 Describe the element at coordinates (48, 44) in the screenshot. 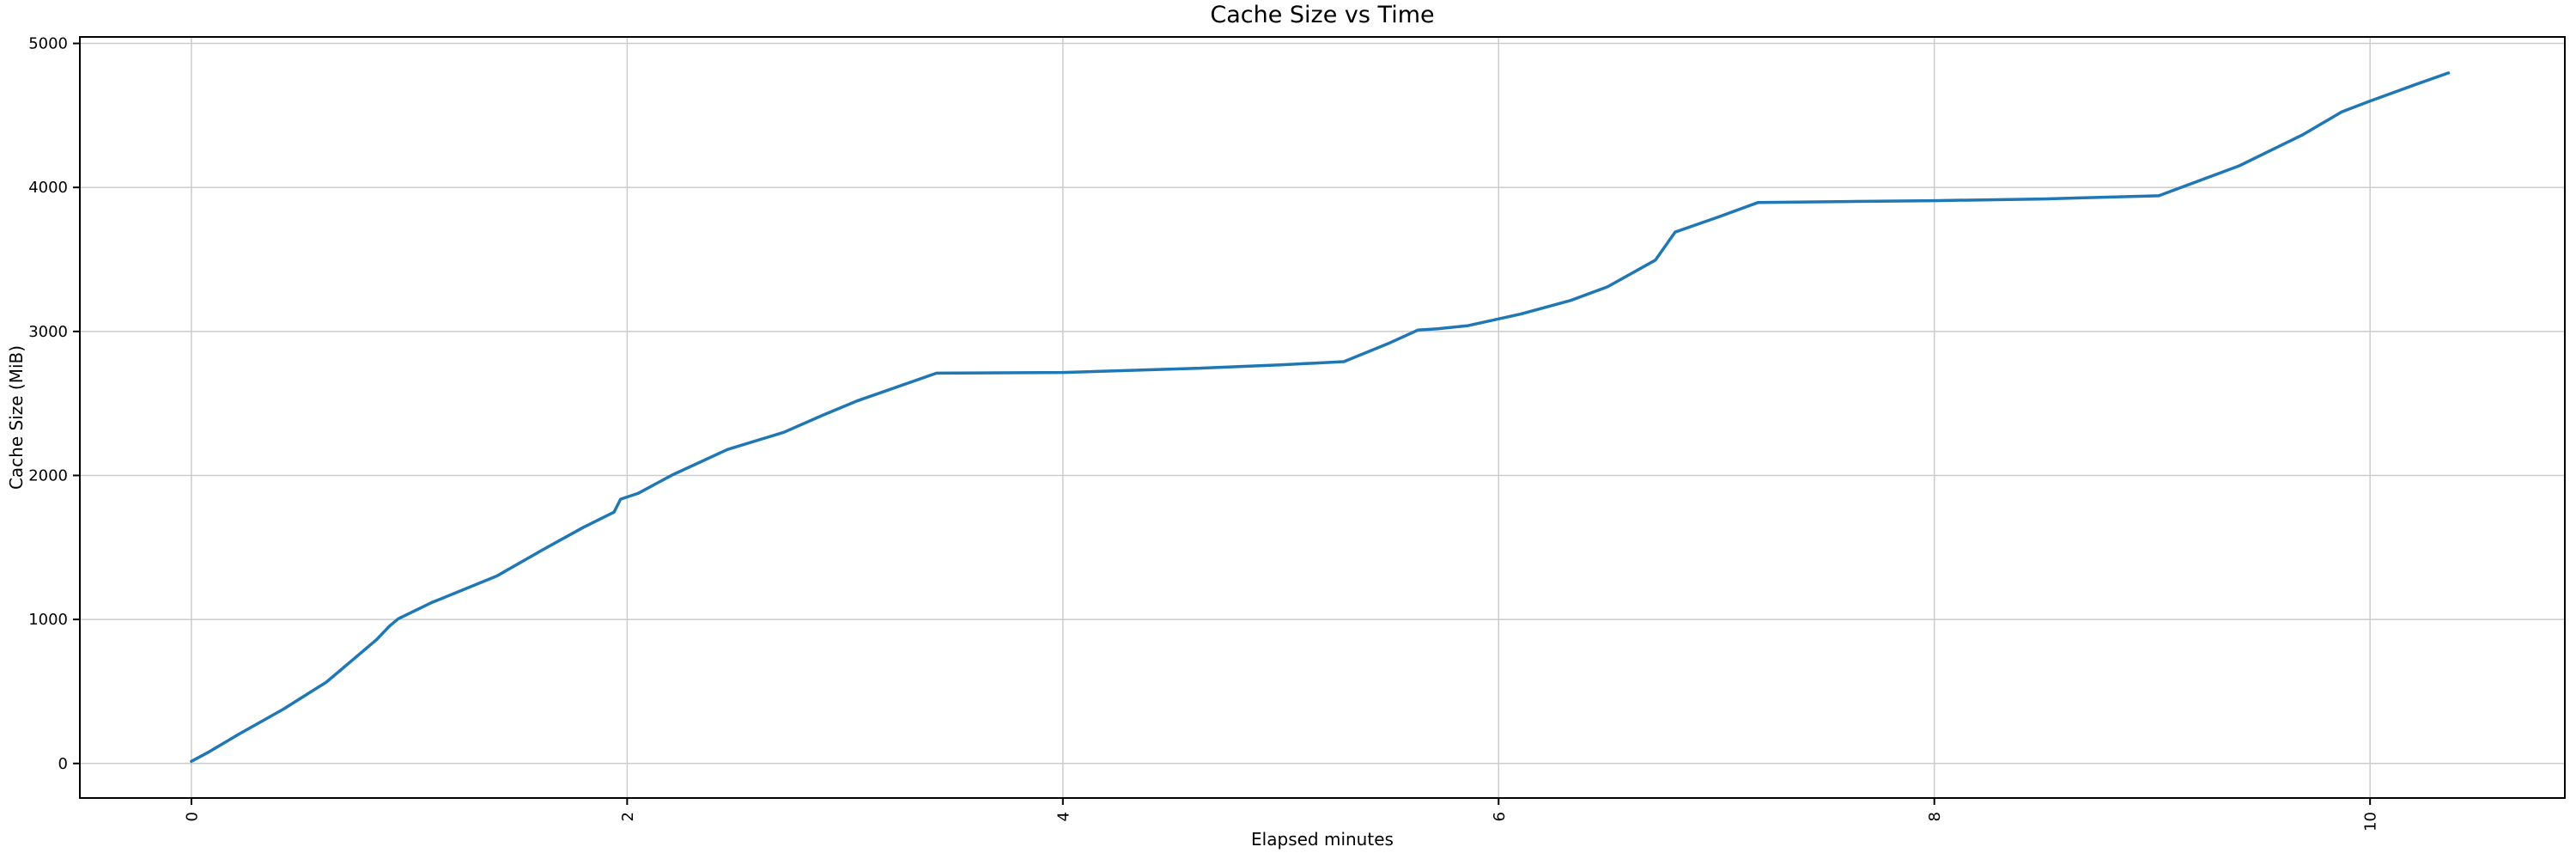

I see `y-tick-label: 5000` at that location.